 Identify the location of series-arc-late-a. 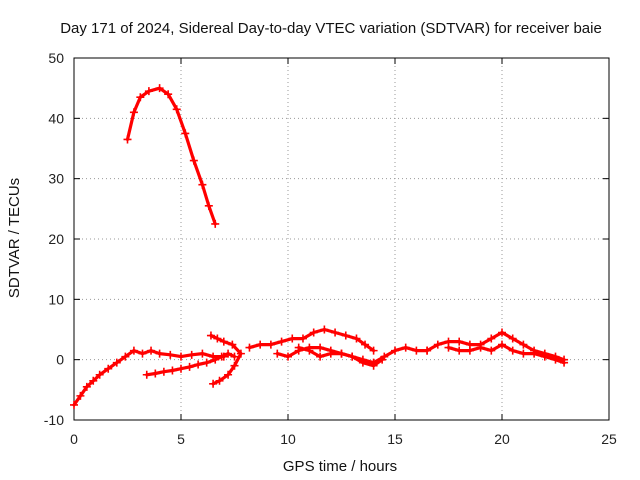
(496, 346).